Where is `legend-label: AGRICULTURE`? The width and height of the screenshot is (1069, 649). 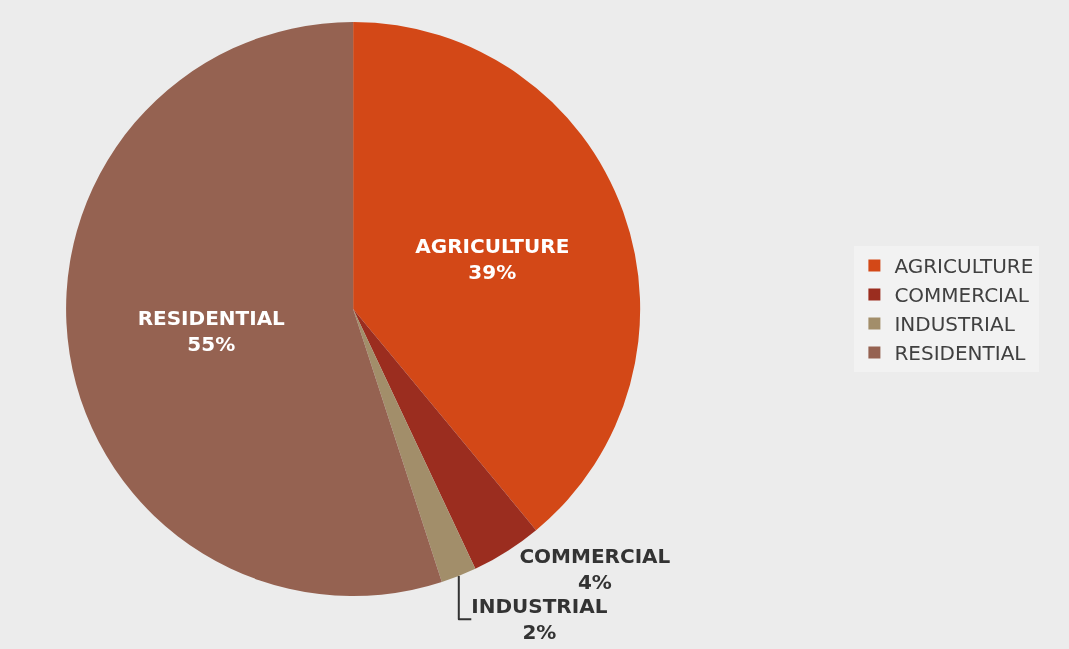 legend-label: AGRICULTURE is located at coordinates (964, 266).